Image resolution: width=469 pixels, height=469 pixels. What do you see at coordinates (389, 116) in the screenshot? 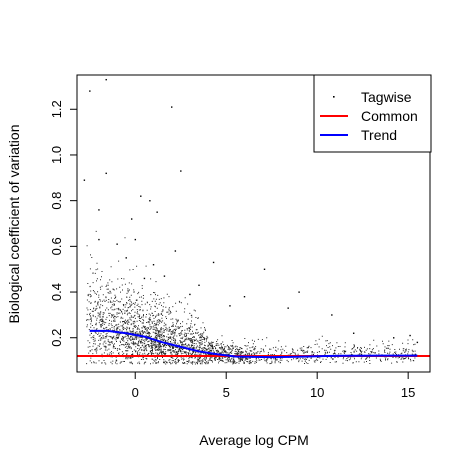
I see `legend-label: Common` at bounding box center [389, 116].